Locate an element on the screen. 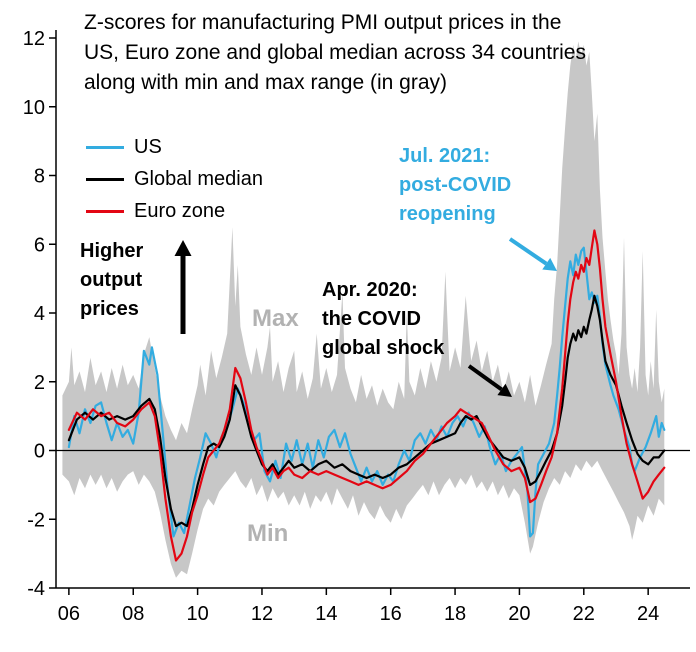 This screenshot has height=652, width=696. annotation-higher-output-prices: Higher output prices is located at coordinates (111, 280).